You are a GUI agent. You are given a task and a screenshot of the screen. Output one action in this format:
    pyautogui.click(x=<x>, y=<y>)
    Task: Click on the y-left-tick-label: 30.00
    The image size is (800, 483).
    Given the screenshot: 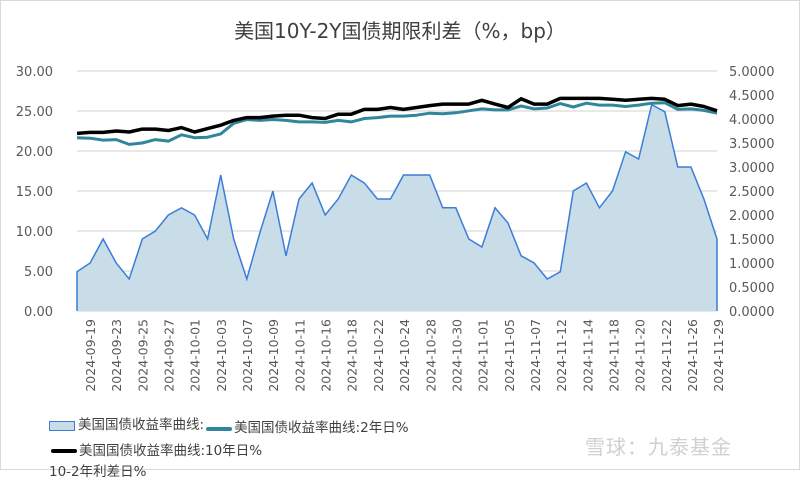 What is the action you would take?
    pyautogui.click(x=34, y=72)
    